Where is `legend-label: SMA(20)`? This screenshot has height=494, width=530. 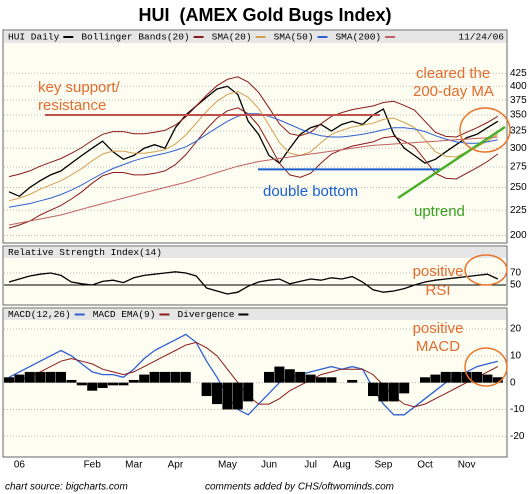 legend-label: SMA(20) is located at coordinates (232, 37).